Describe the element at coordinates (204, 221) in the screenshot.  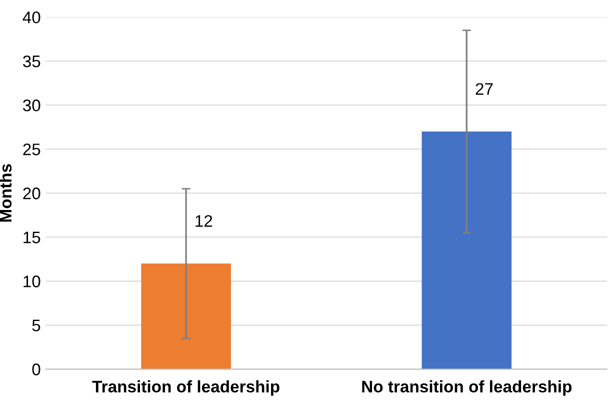
I see `data-label: 12` at that location.